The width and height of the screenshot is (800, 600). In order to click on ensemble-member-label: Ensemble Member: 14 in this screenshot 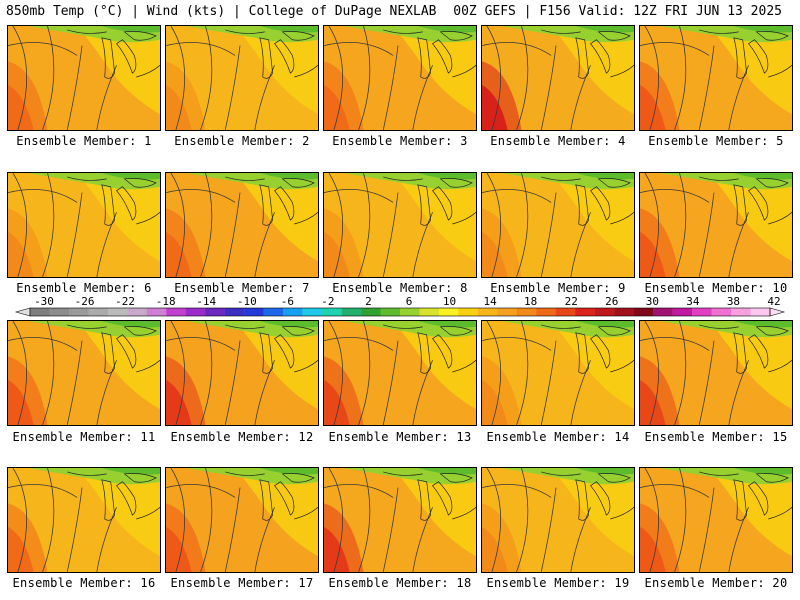, I will do `click(558, 437)`.